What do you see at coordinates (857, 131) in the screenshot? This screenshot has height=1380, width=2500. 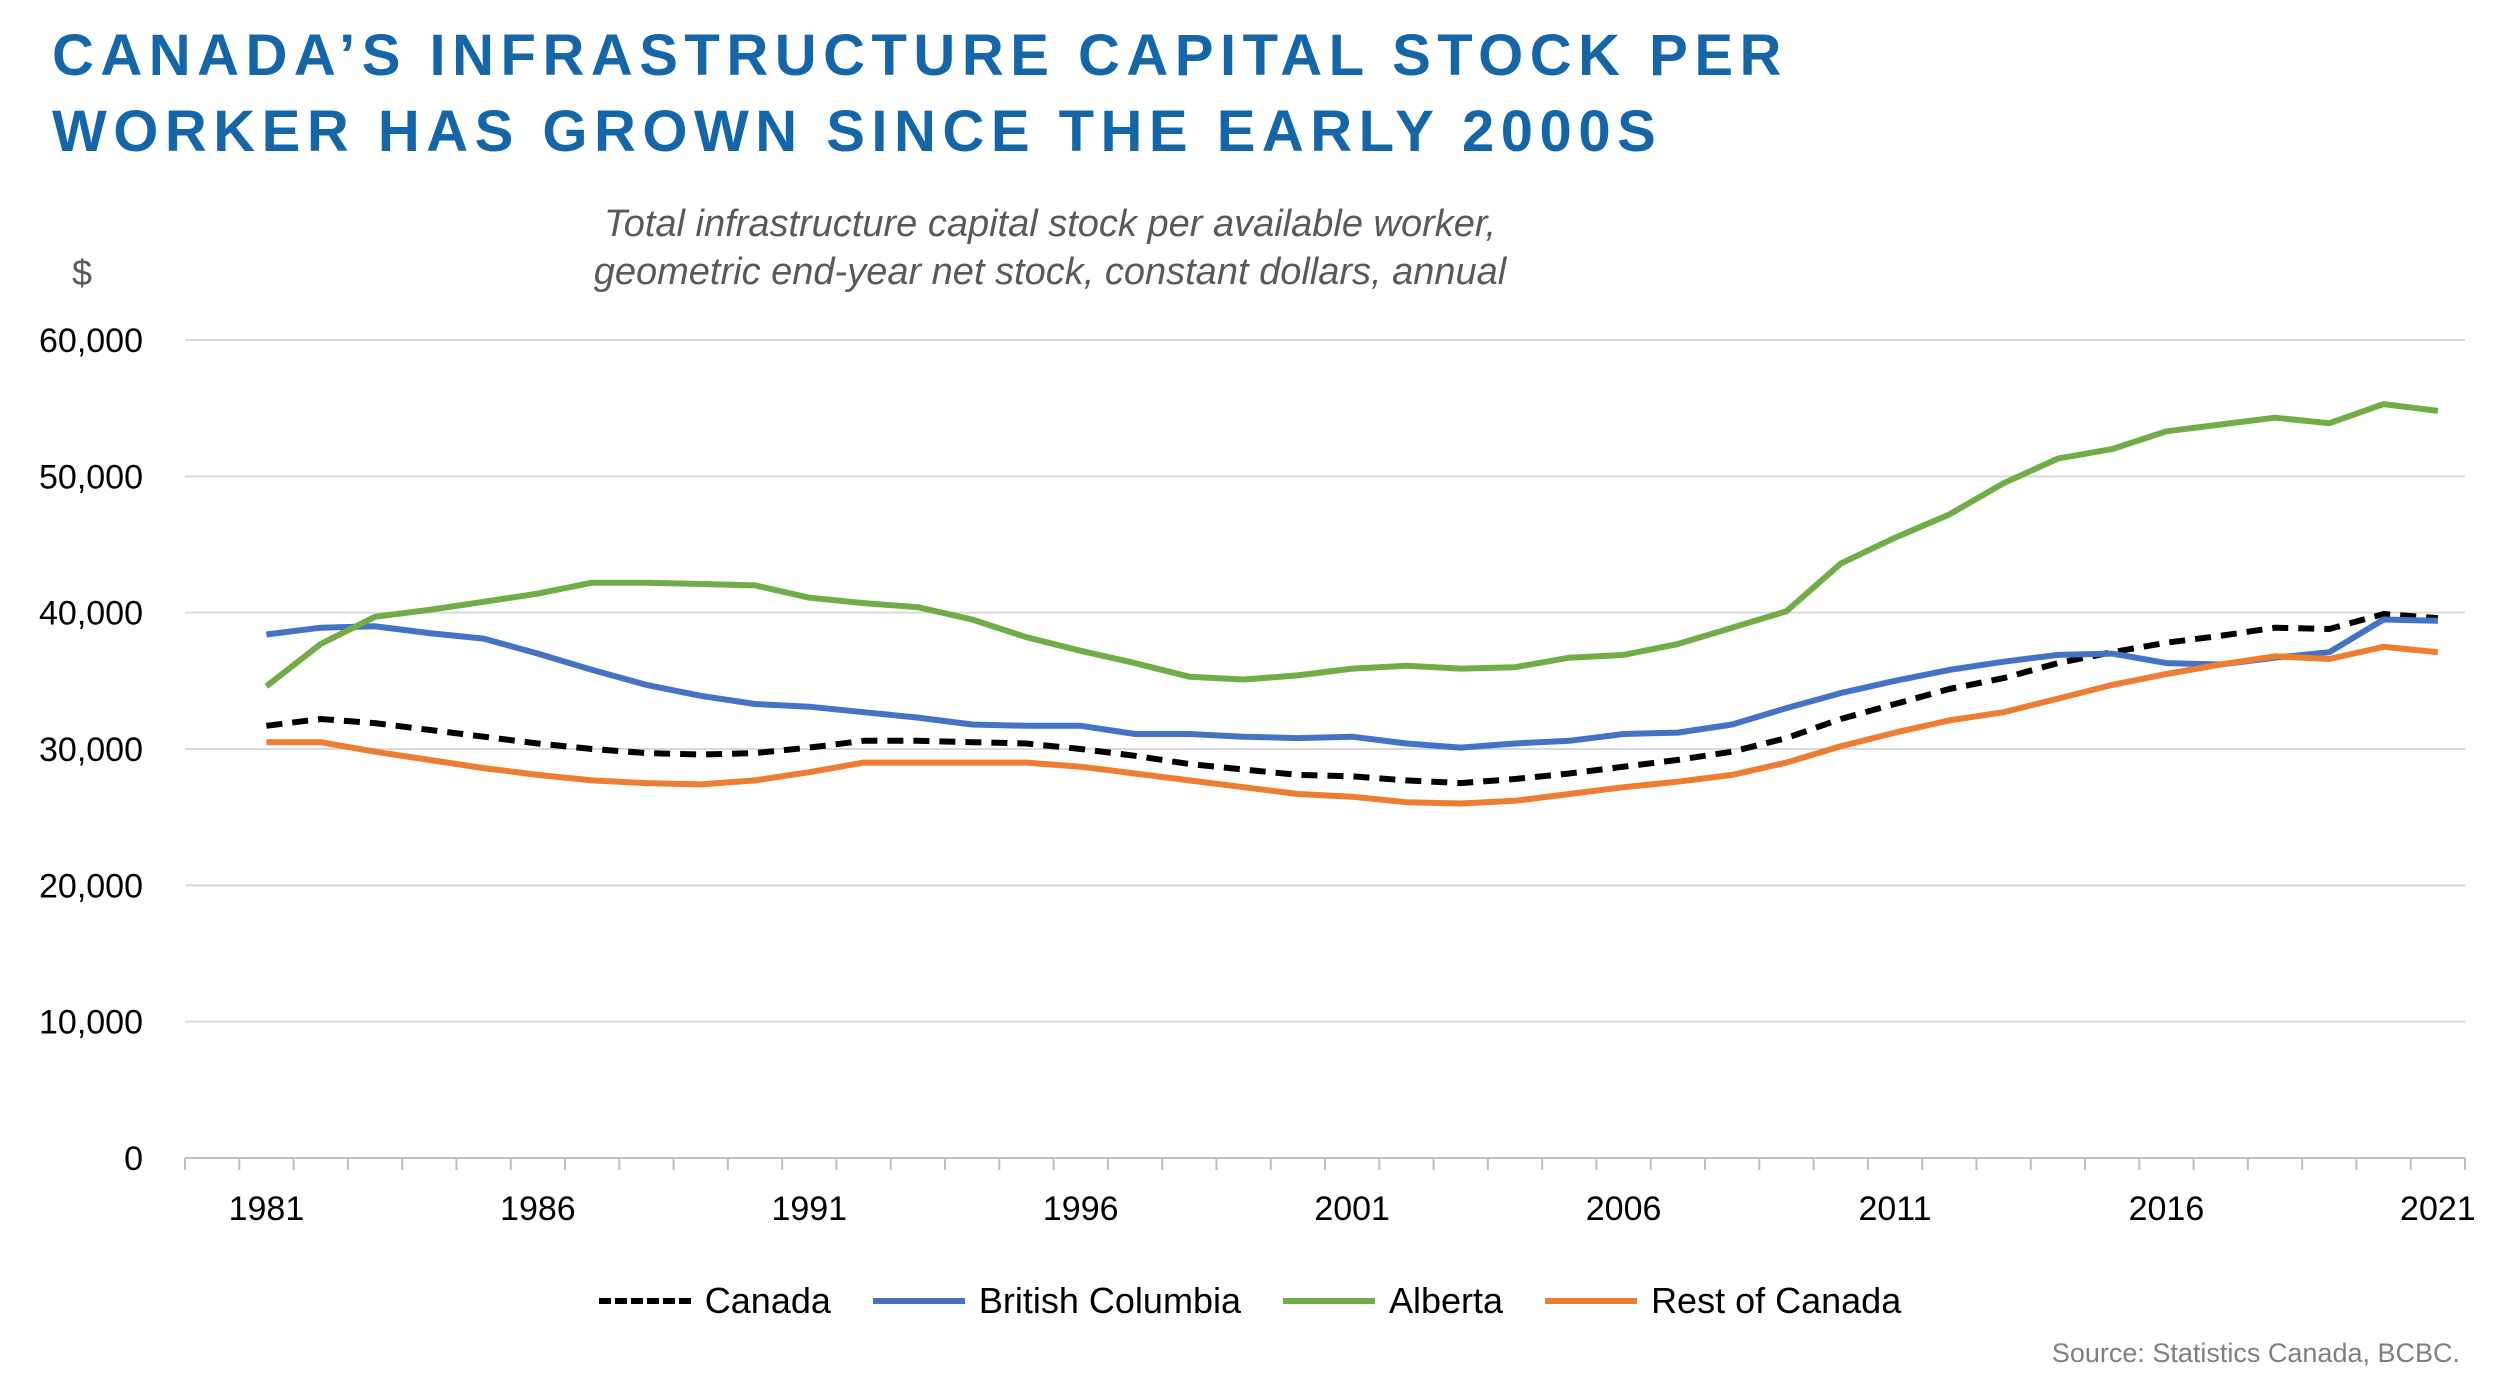 I see `chart-title-line-2: WORKER HAS GROWN SINCE THE EARLY 2000S` at bounding box center [857, 131].